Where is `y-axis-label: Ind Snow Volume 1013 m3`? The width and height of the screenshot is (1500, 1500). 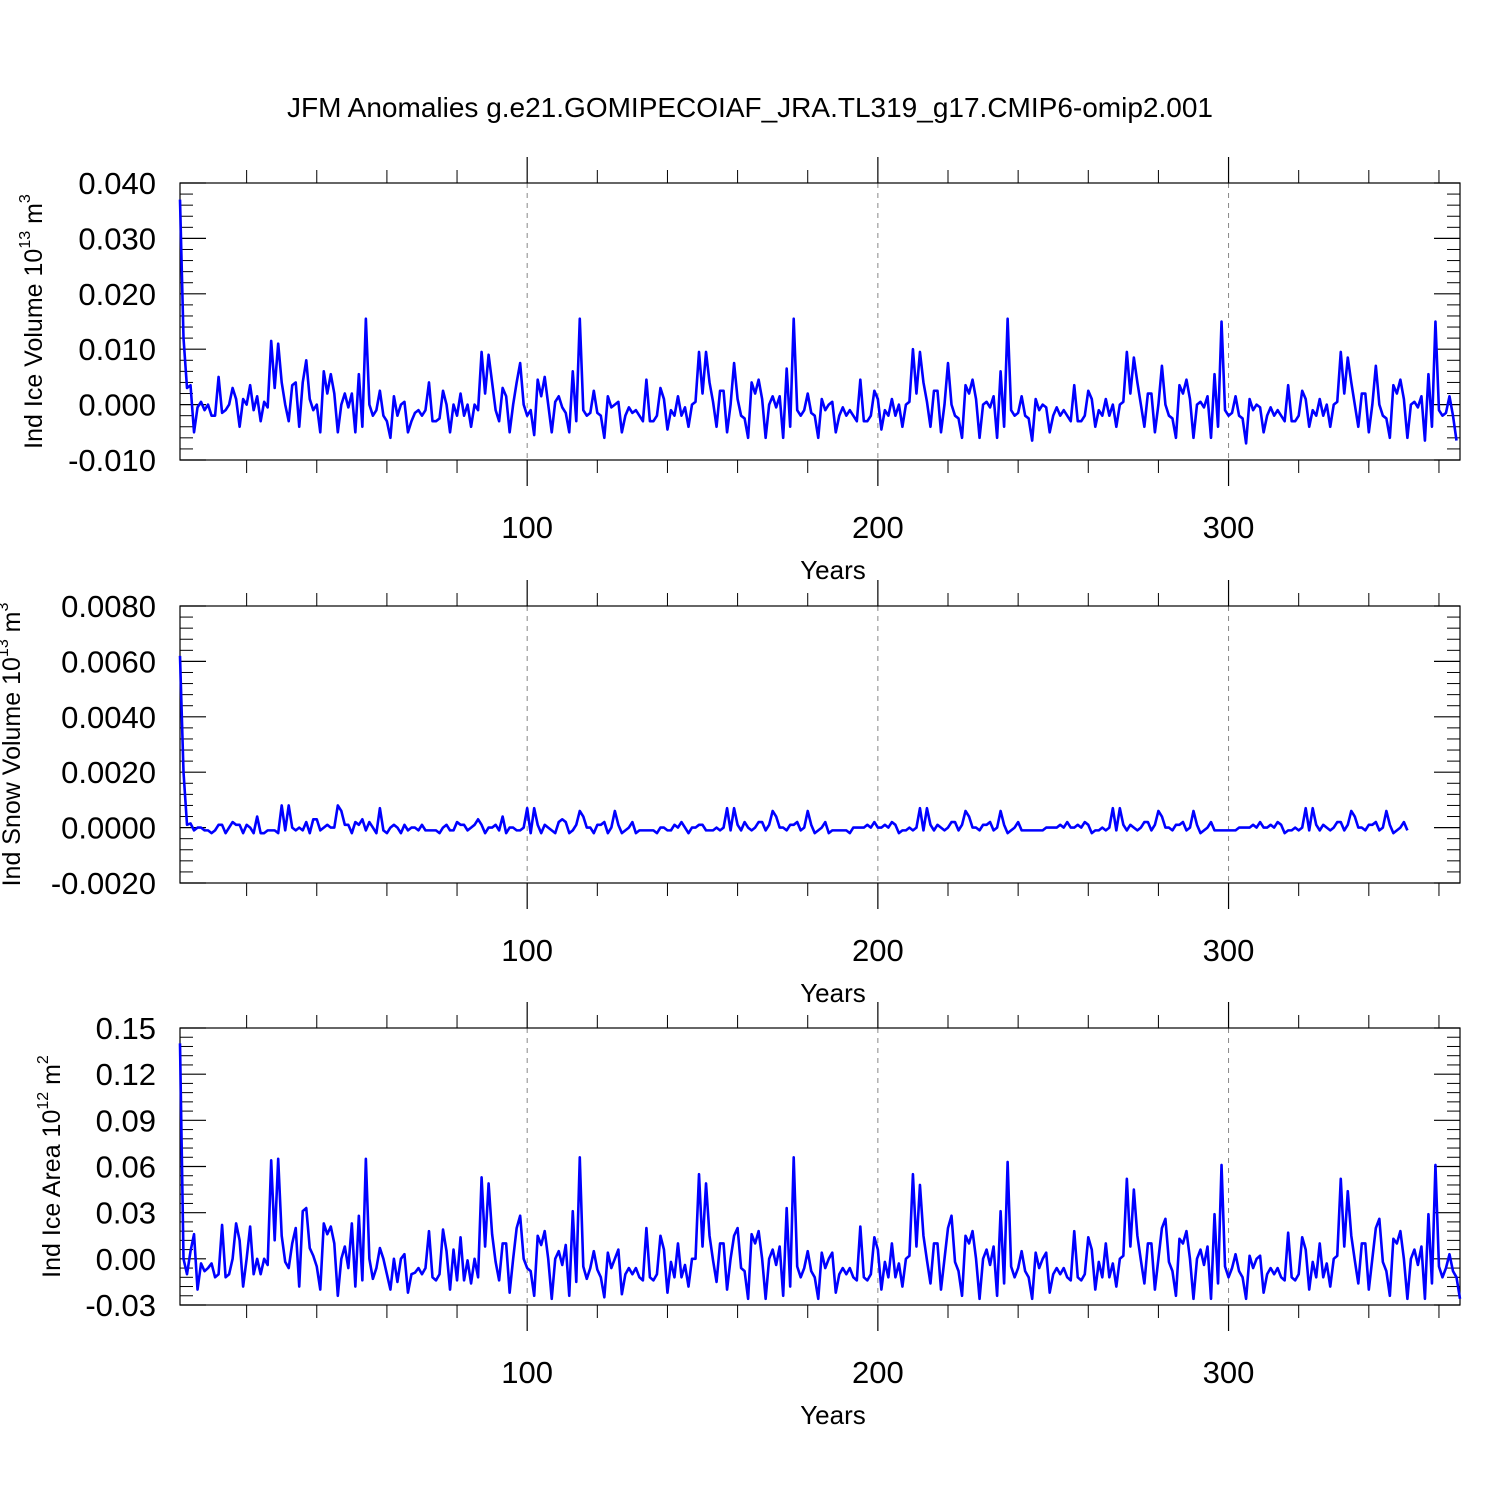 y-axis-label: Ind Snow Volume 1013 m3 is located at coordinates (13, 745).